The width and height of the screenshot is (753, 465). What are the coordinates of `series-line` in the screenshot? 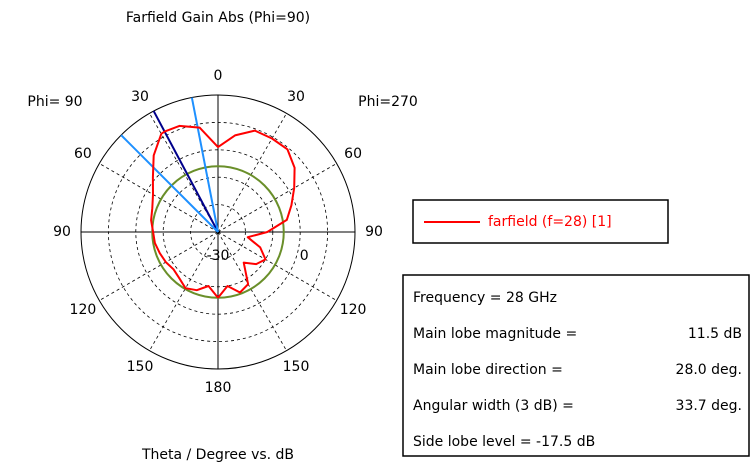 It's located at (223, 211).